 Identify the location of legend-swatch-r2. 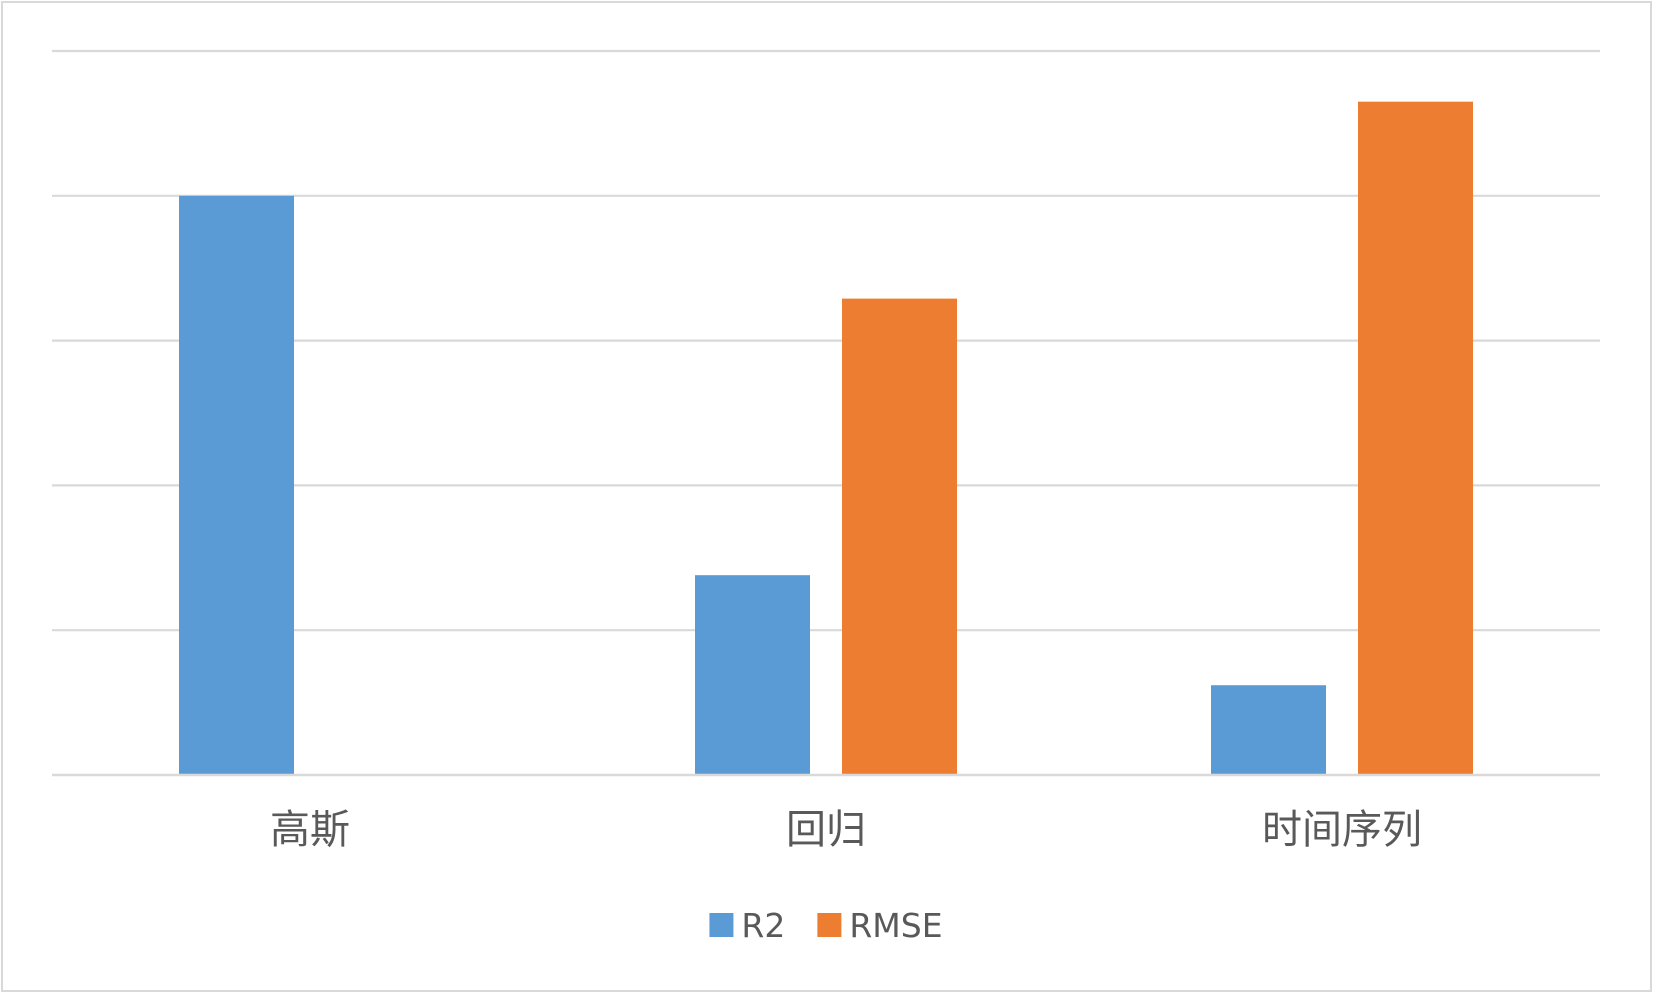
(721, 925).